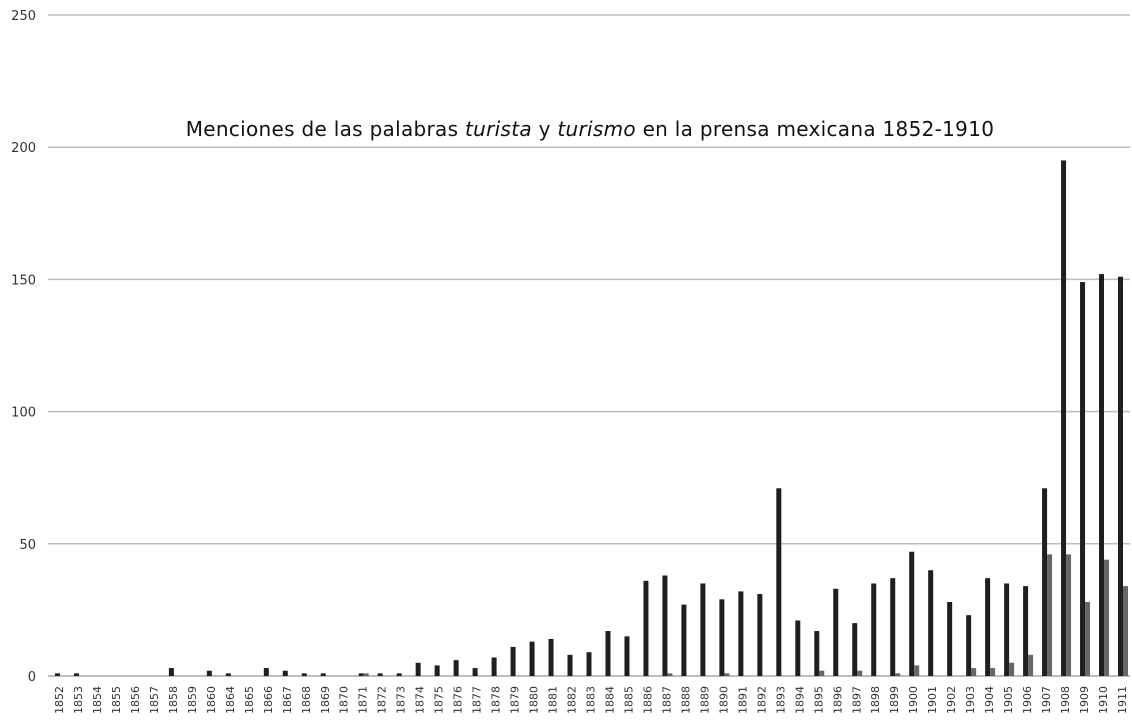 The image size is (1132, 720). I want to click on x-tick-label: 1905, so click(1008, 700).